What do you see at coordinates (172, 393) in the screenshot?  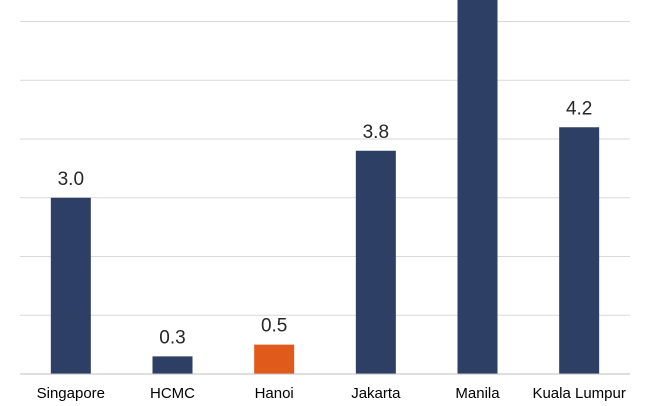 I see `x-tick-label: HCMC` at bounding box center [172, 393].